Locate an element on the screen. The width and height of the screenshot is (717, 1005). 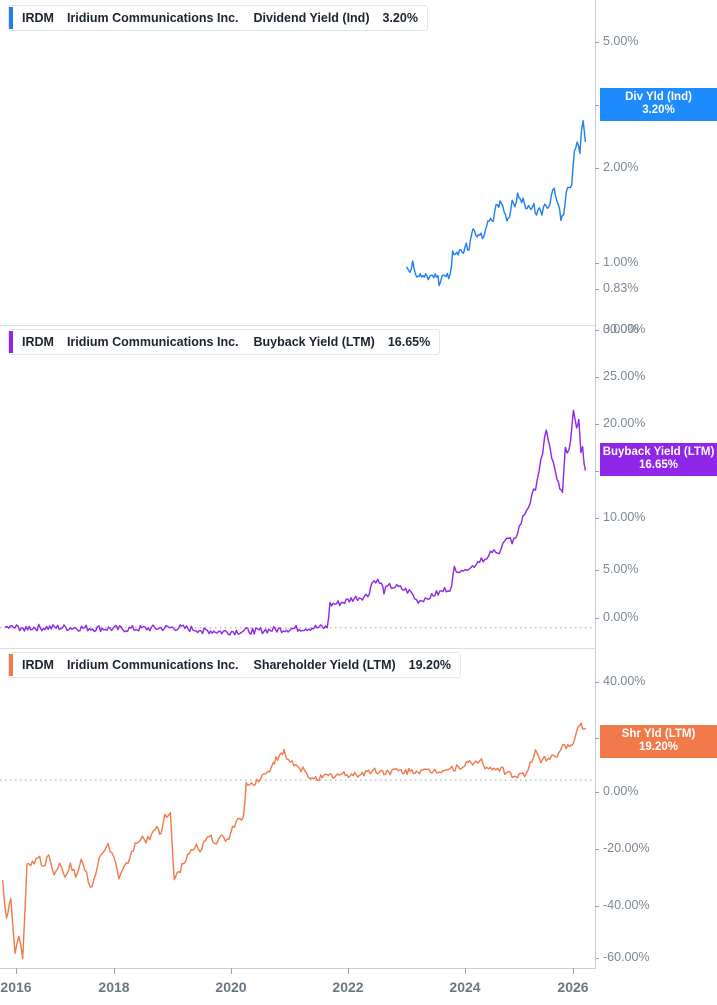
legend-color-swatch-shareholder is located at coordinates (11, 665).